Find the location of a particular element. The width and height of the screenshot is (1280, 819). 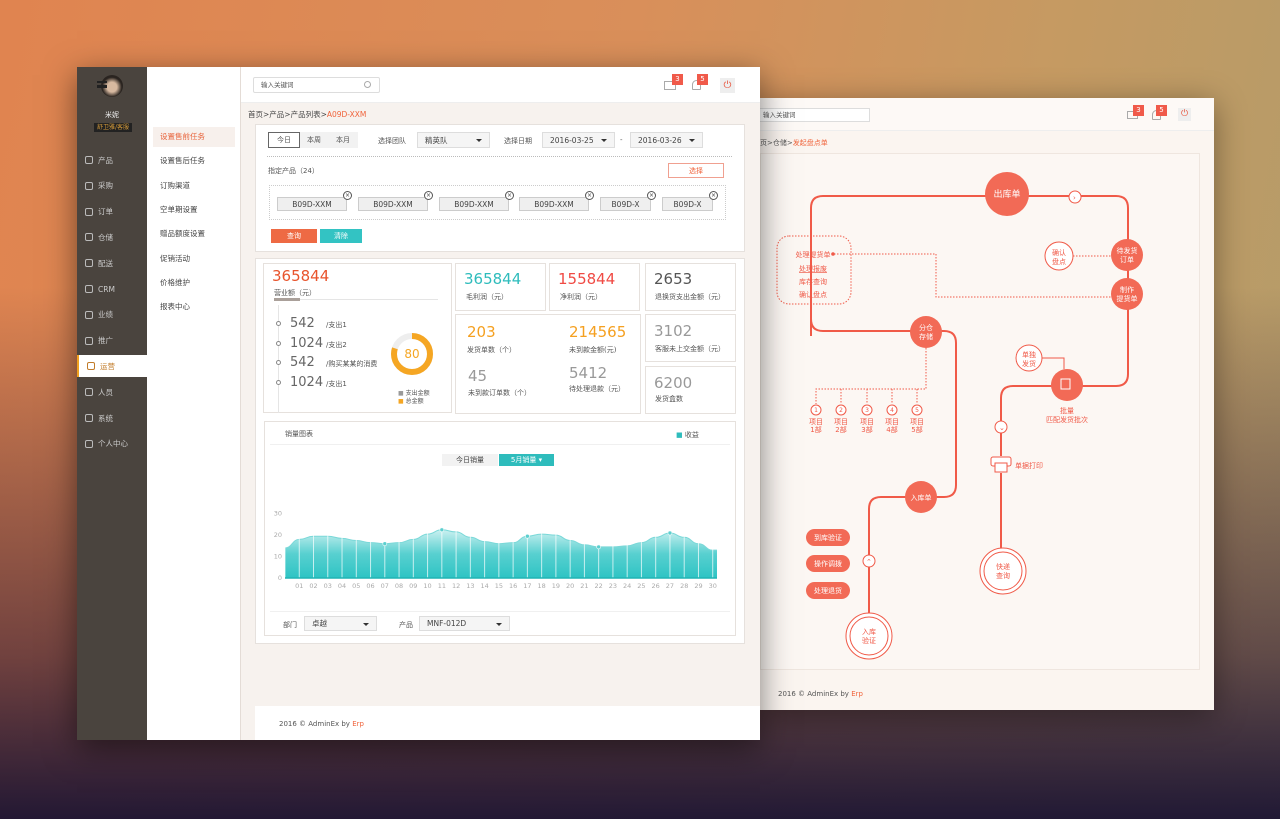

sidebar-item-1: 采购 is located at coordinates (112, 186).